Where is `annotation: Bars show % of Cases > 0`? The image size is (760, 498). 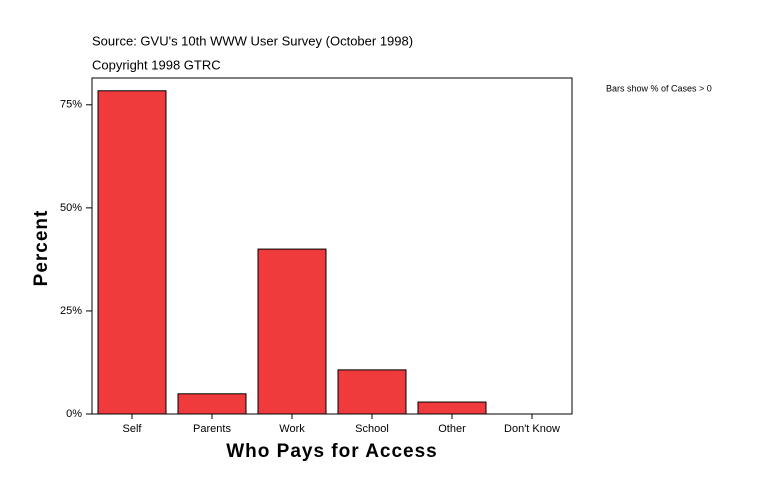
annotation: Bars show % of Cases > 0 is located at coordinates (659, 88).